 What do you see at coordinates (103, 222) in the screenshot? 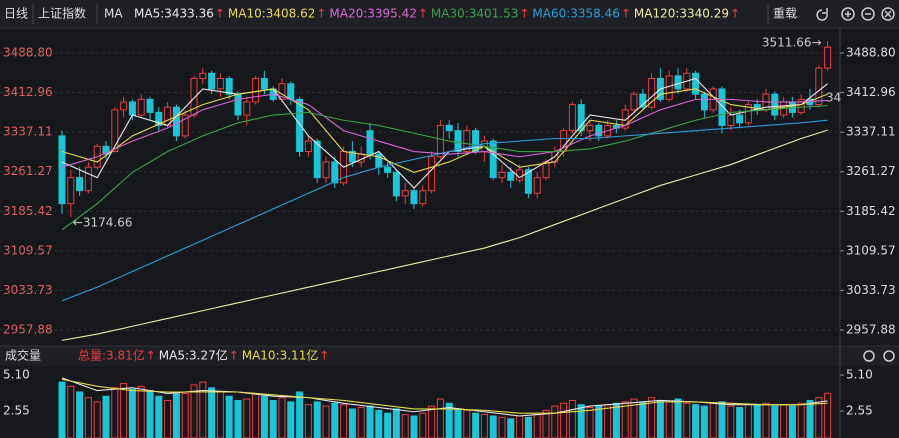
I see `annotation: ←3174.66` at bounding box center [103, 222].